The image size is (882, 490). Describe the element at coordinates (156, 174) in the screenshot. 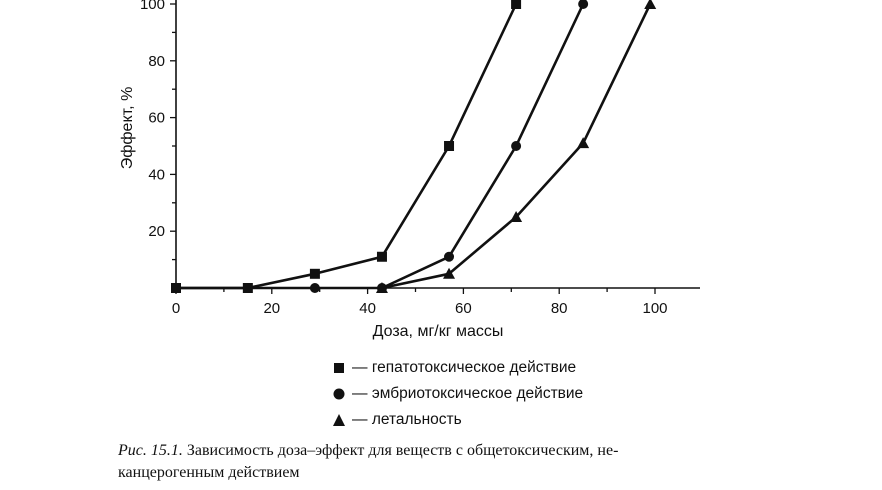

I see `y-tick-label: 40` at that location.